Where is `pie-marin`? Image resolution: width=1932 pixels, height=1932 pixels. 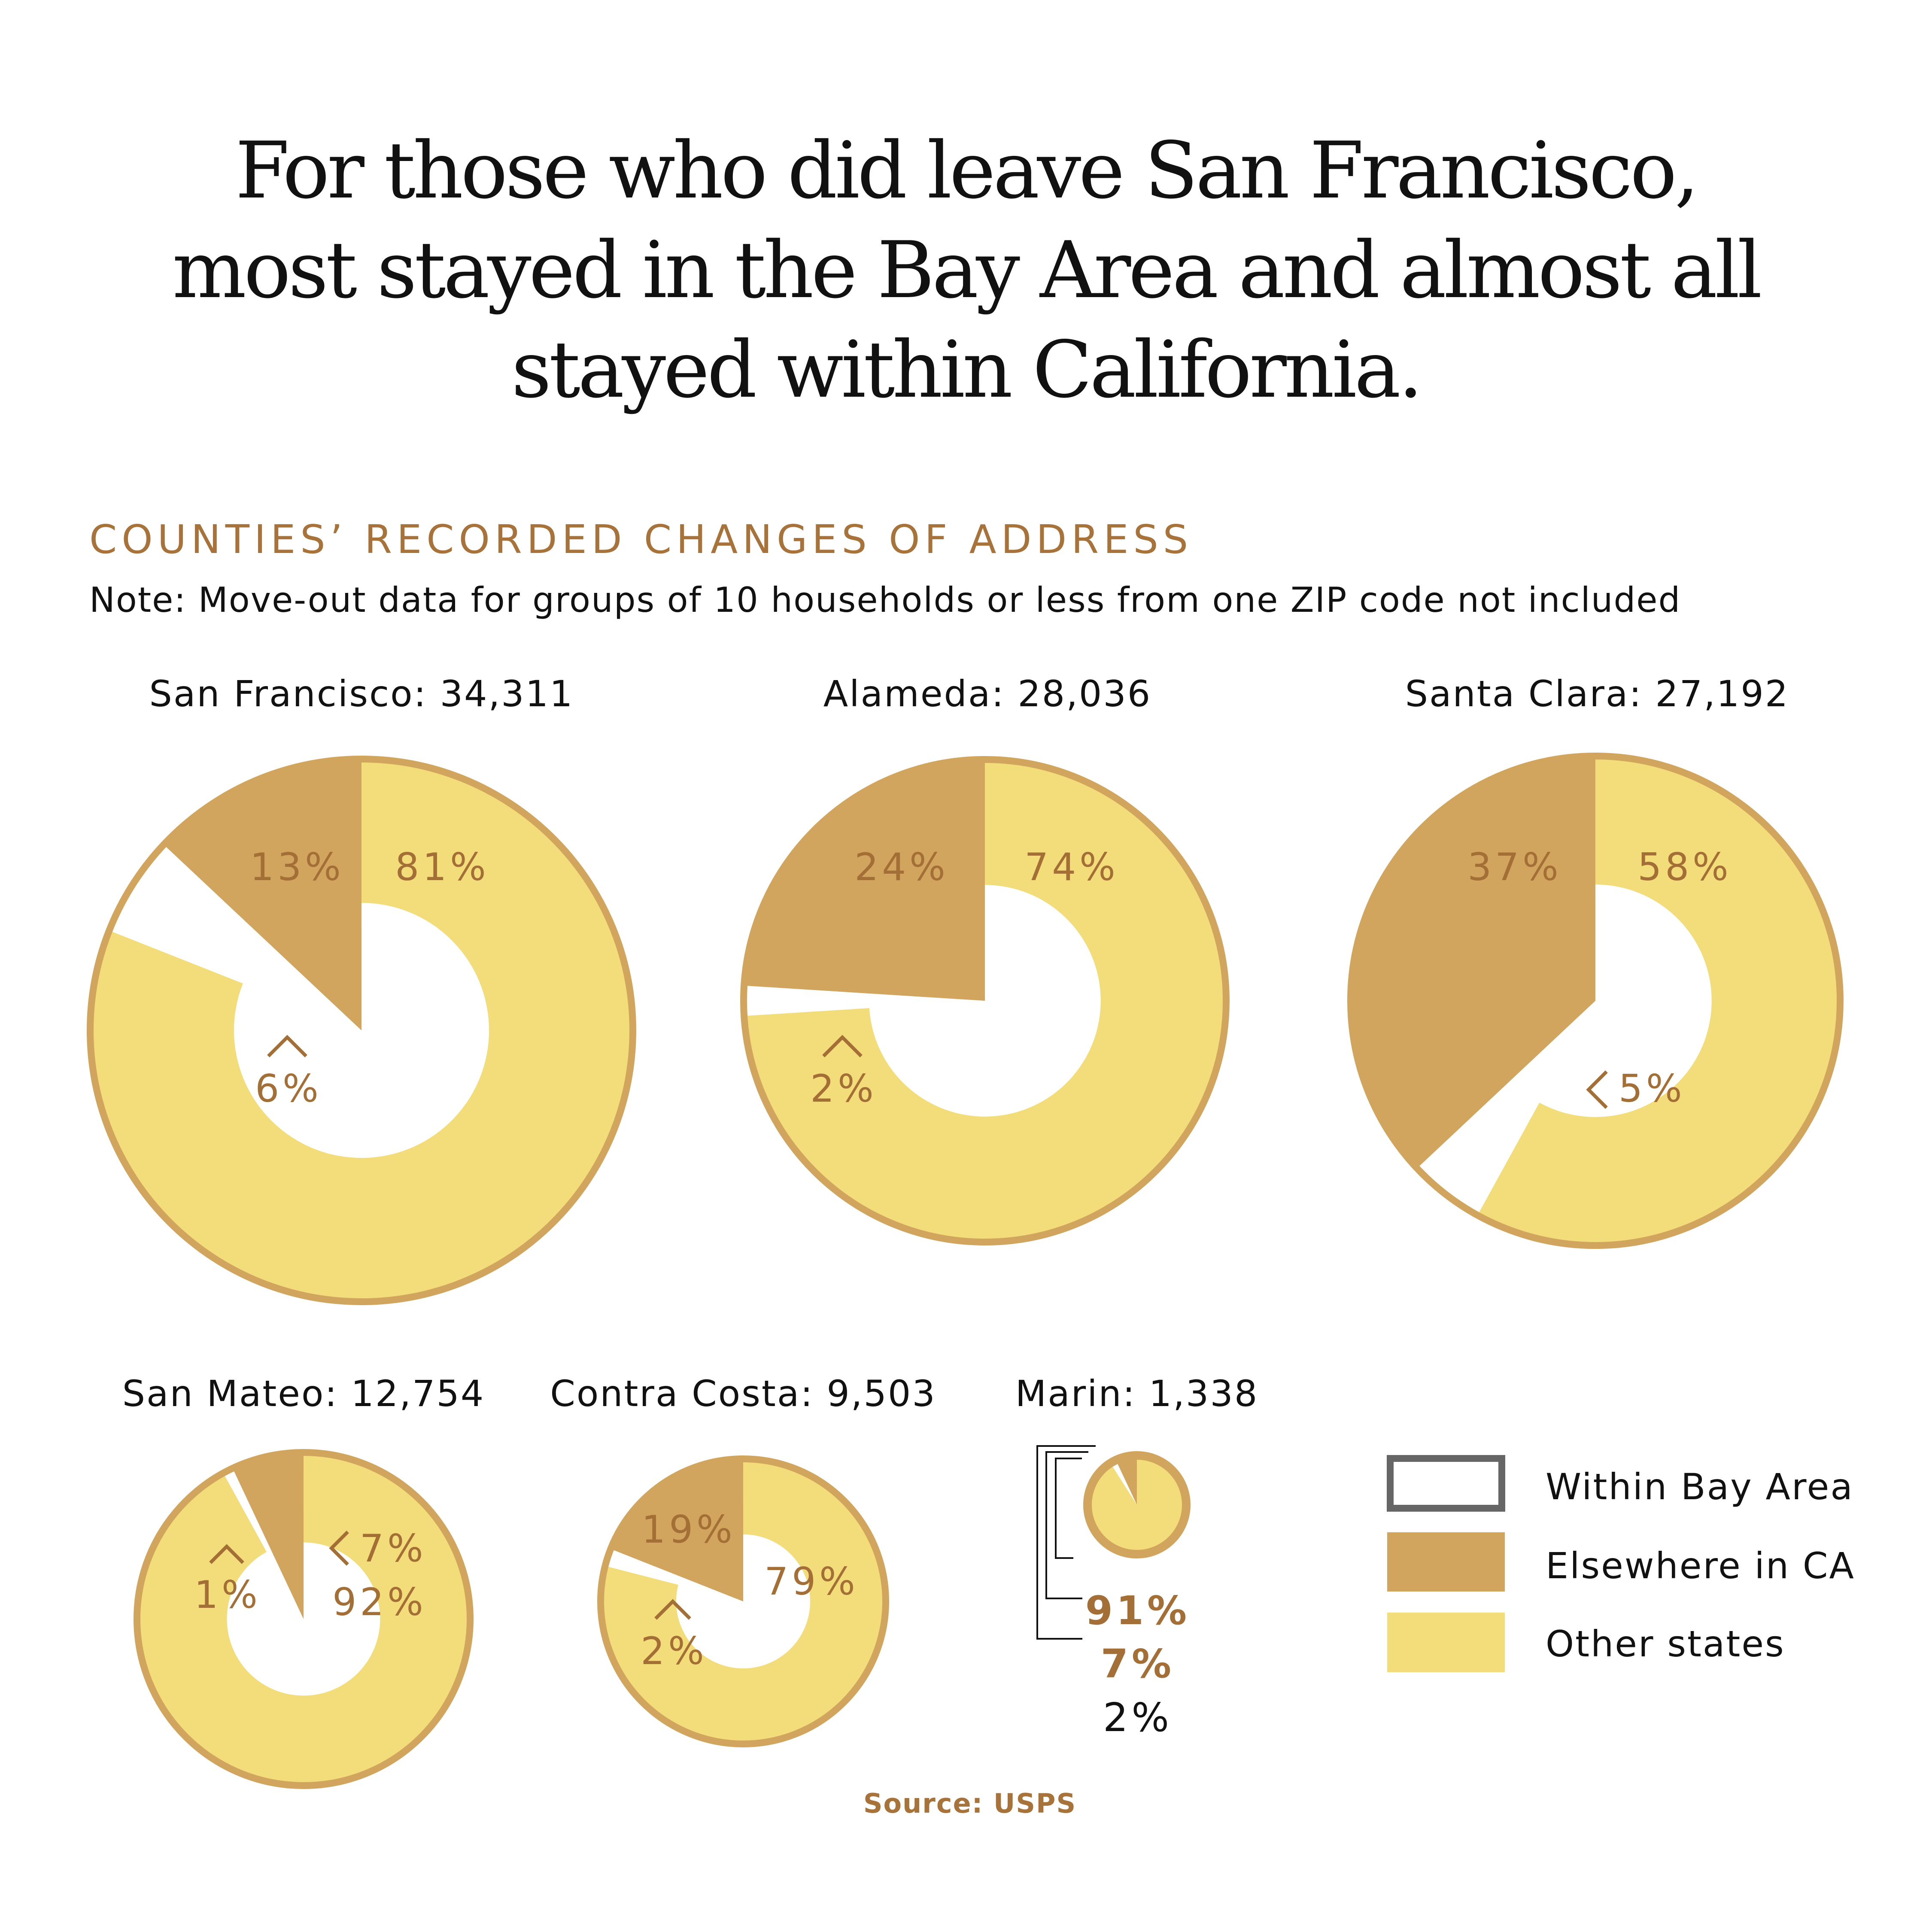
pie-marin is located at coordinates (1137, 1504).